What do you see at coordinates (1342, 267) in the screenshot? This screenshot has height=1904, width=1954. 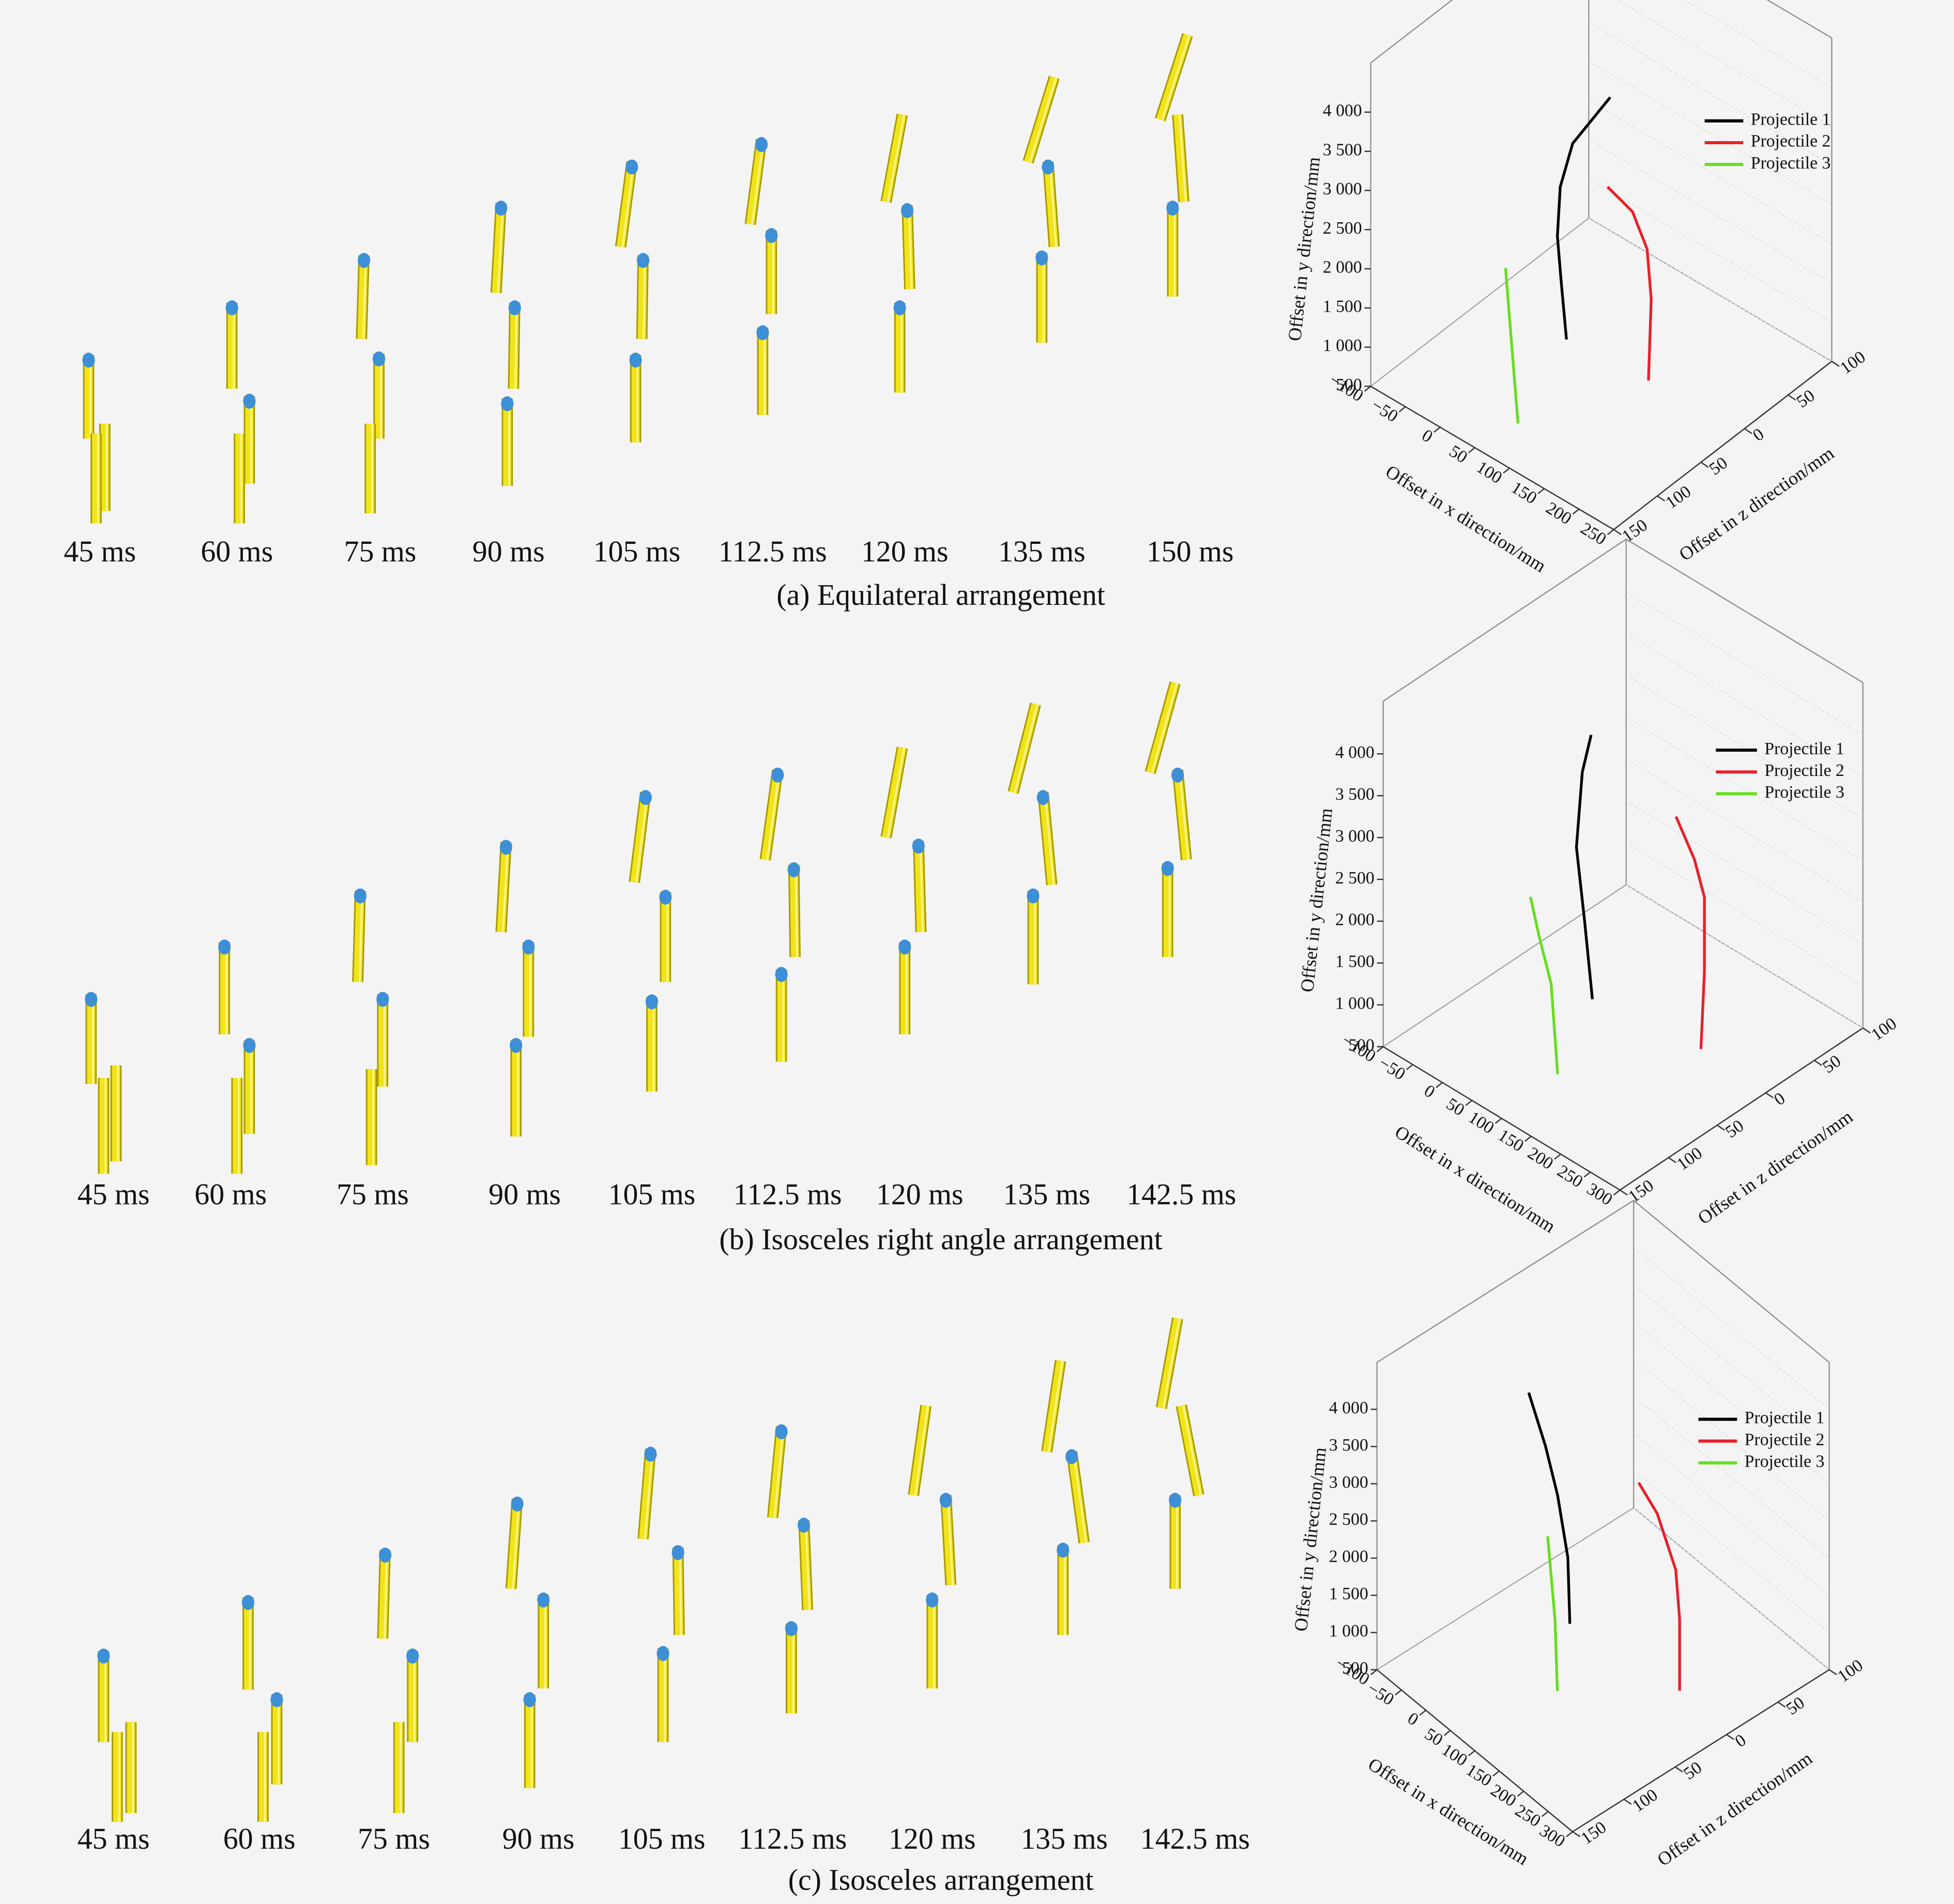 I see `y-tick-label: 2 000` at bounding box center [1342, 267].